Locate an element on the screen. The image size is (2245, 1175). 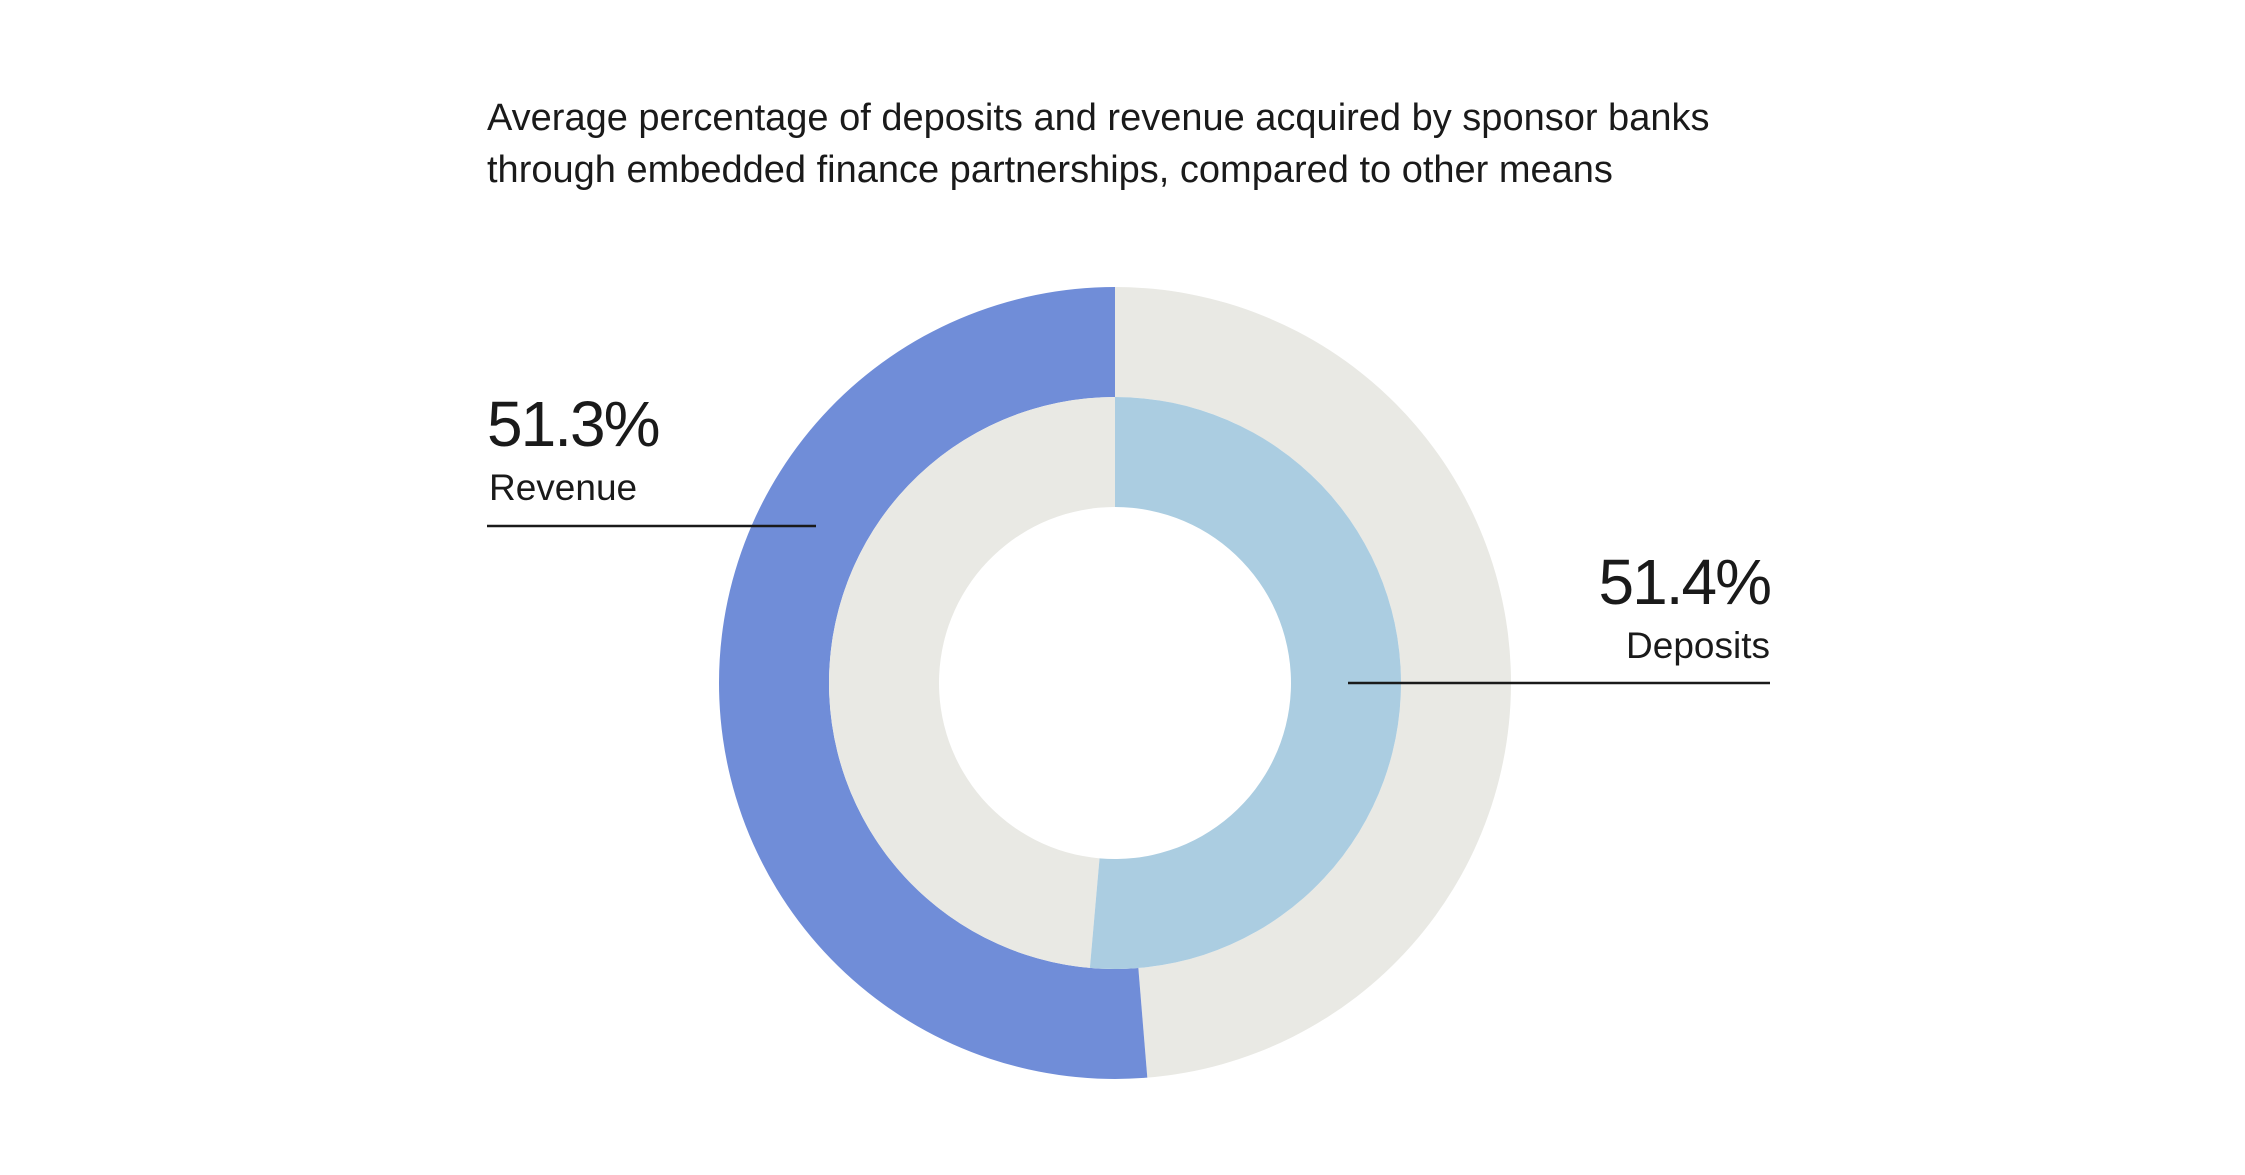
outer-ring-remainder-slice is located at coordinates (1313, 682).